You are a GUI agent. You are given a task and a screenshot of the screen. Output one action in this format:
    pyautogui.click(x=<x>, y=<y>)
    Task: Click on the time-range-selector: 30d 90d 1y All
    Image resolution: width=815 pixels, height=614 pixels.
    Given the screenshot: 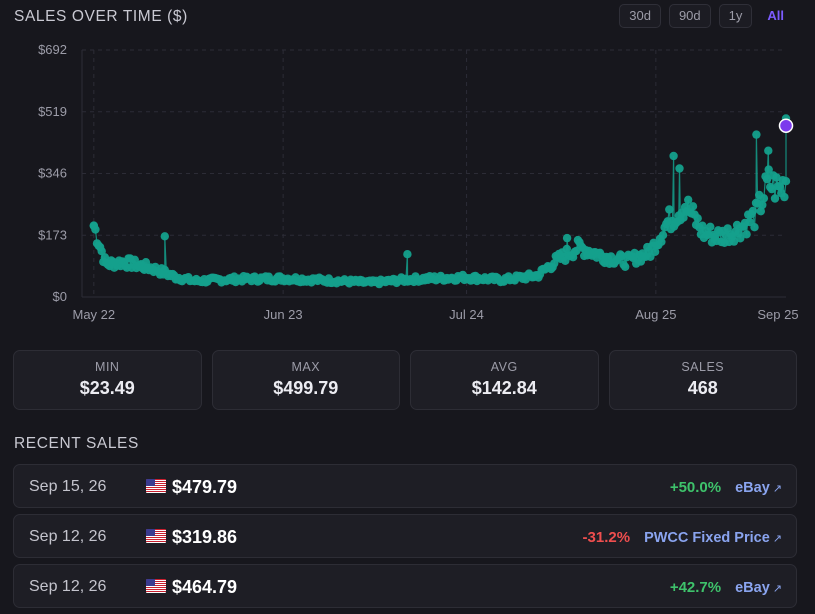 What is the action you would take?
    pyautogui.click(x=705, y=16)
    